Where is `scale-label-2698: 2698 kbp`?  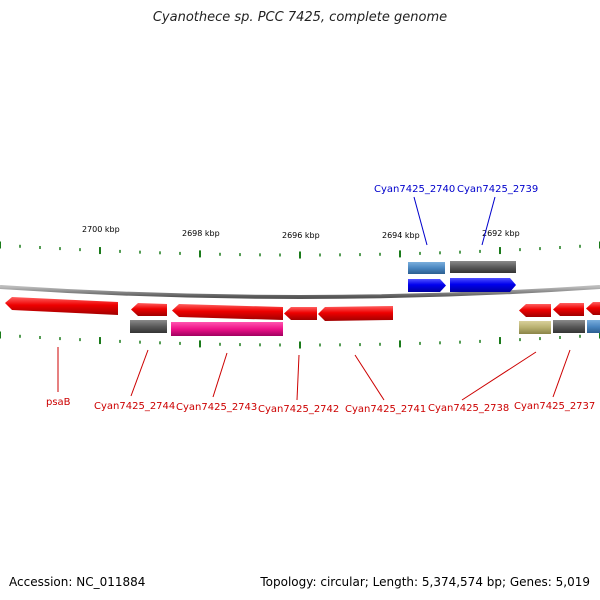 scale-label-2698: 2698 kbp is located at coordinates (201, 233).